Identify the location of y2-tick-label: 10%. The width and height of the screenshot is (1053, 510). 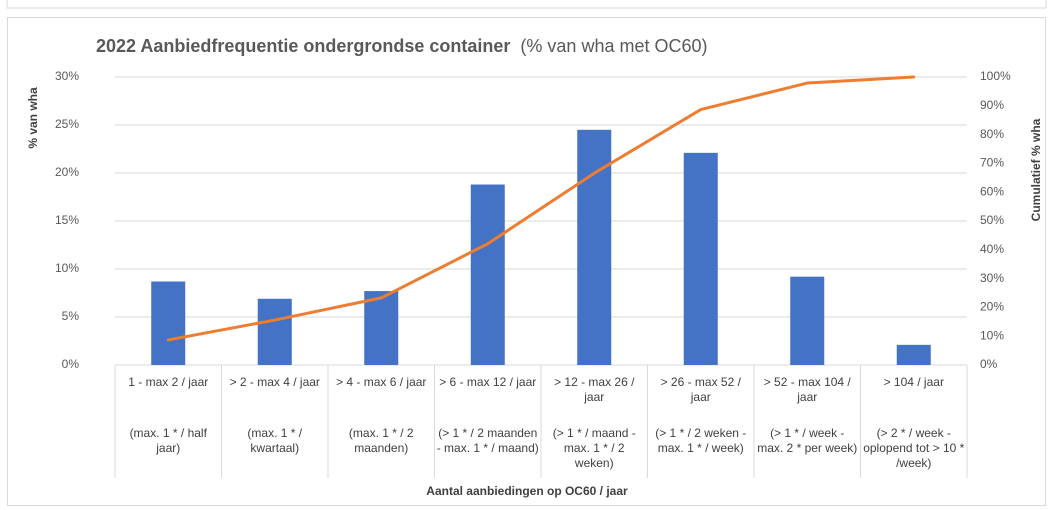
(992, 335).